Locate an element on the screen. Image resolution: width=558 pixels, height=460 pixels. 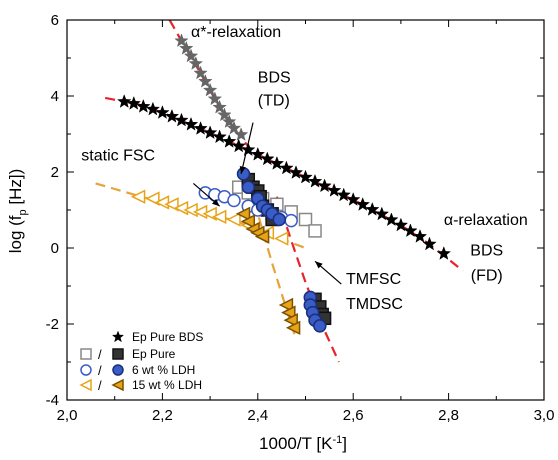
legend-item: / 6 wt % LDH is located at coordinates (137, 370).